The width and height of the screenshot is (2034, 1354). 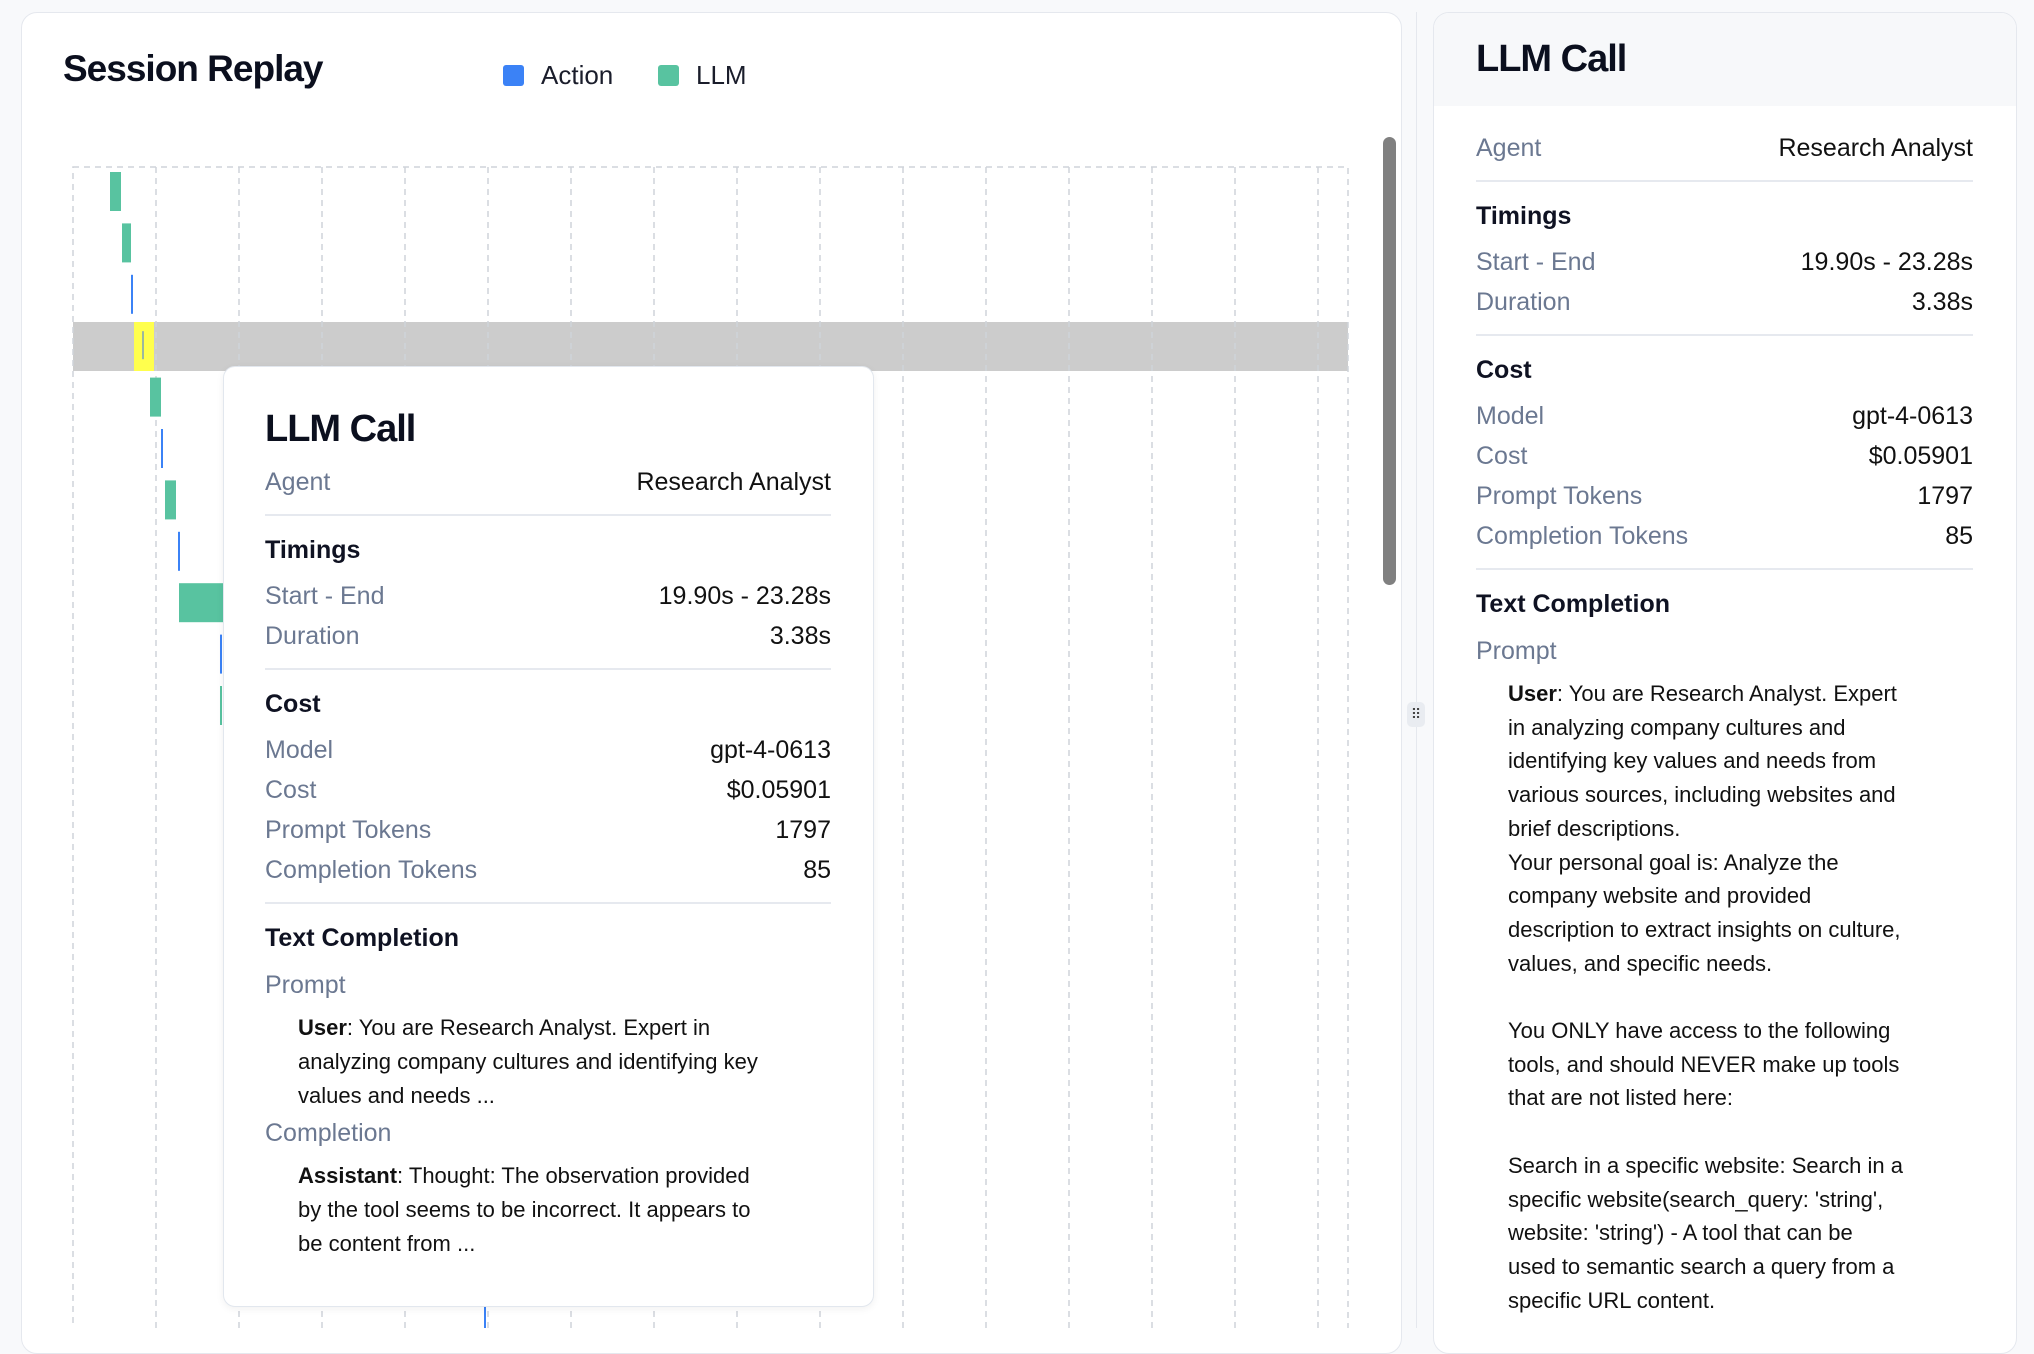 What do you see at coordinates (668, 75) in the screenshot?
I see `llm-swatch-icon` at bounding box center [668, 75].